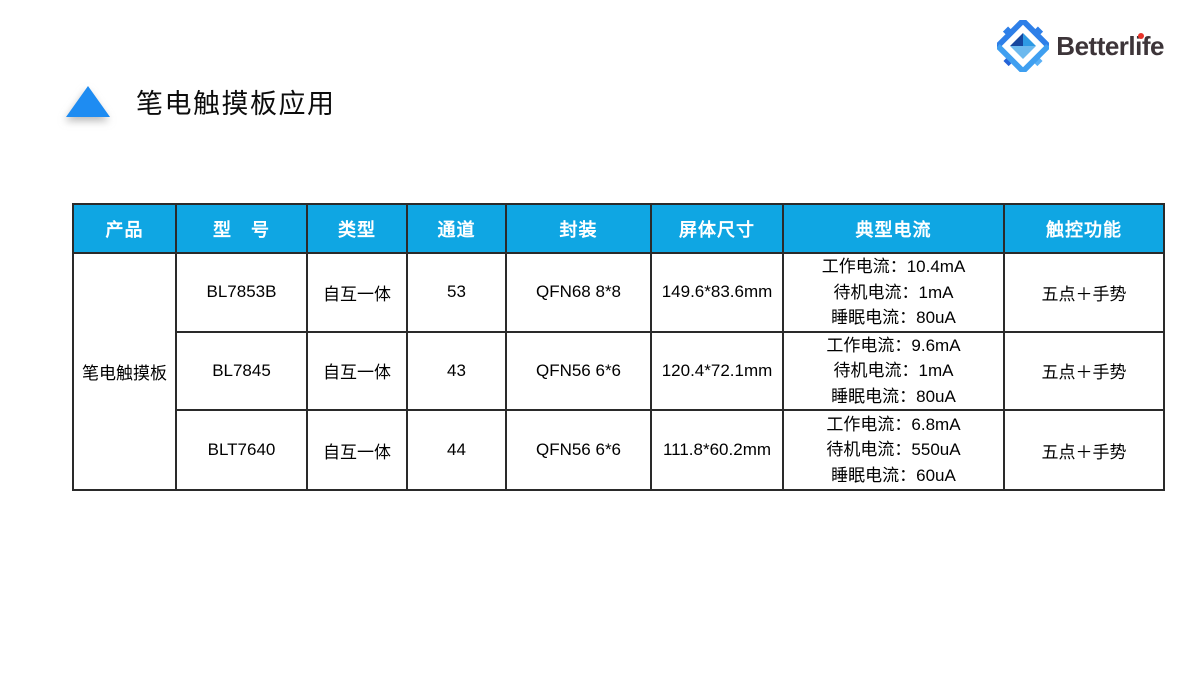 The height and width of the screenshot is (675, 1200). What do you see at coordinates (717, 228) in the screenshot?
I see `header-cell-screen-size: 屏体尺寸` at bounding box center [717, 228].